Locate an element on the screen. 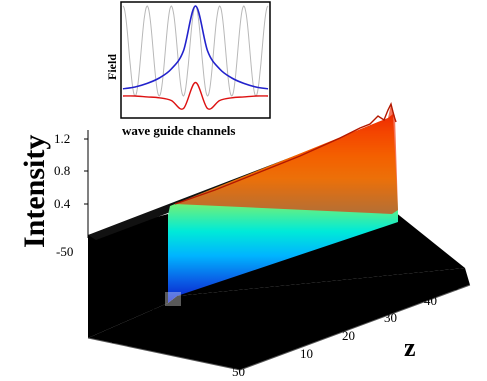  inset-curves is located at coordinates (195, 57).